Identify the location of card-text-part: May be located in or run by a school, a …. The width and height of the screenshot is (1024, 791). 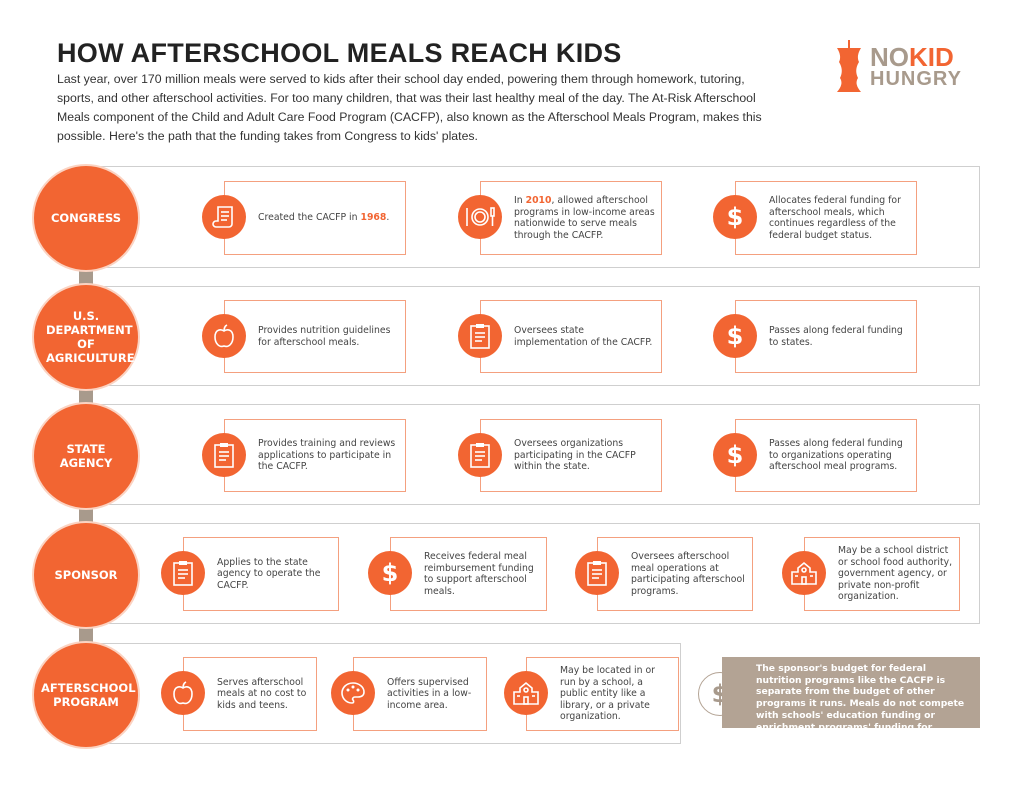
(607, 694).